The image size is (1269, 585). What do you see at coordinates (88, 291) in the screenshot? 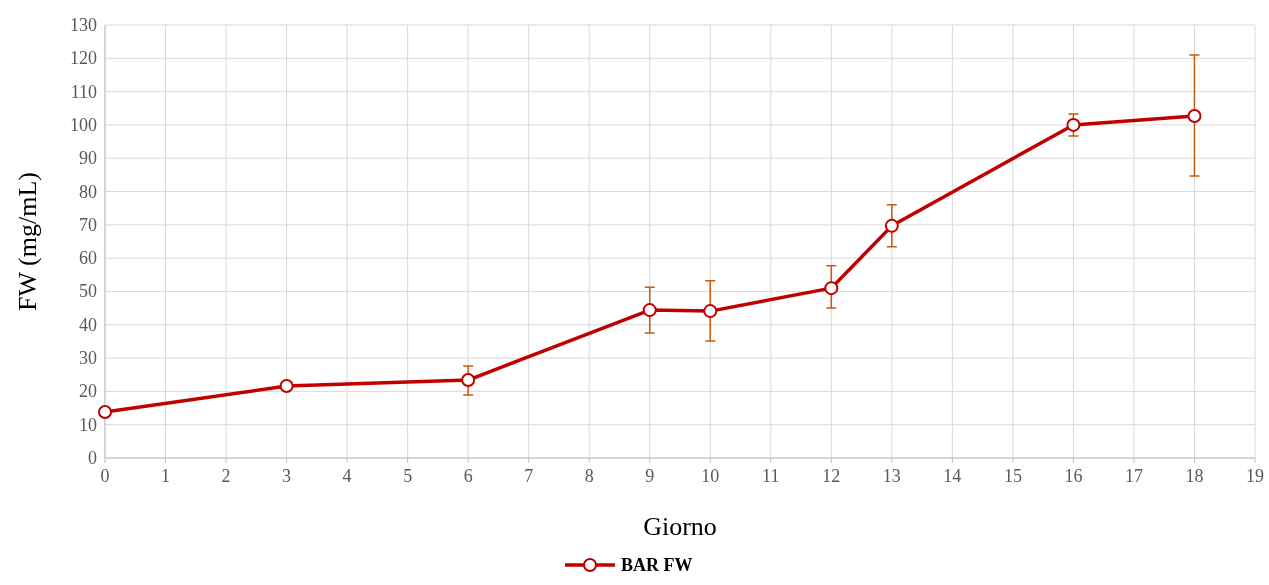
I see `y-tick-label: 50` at bounding box center [88, 291].